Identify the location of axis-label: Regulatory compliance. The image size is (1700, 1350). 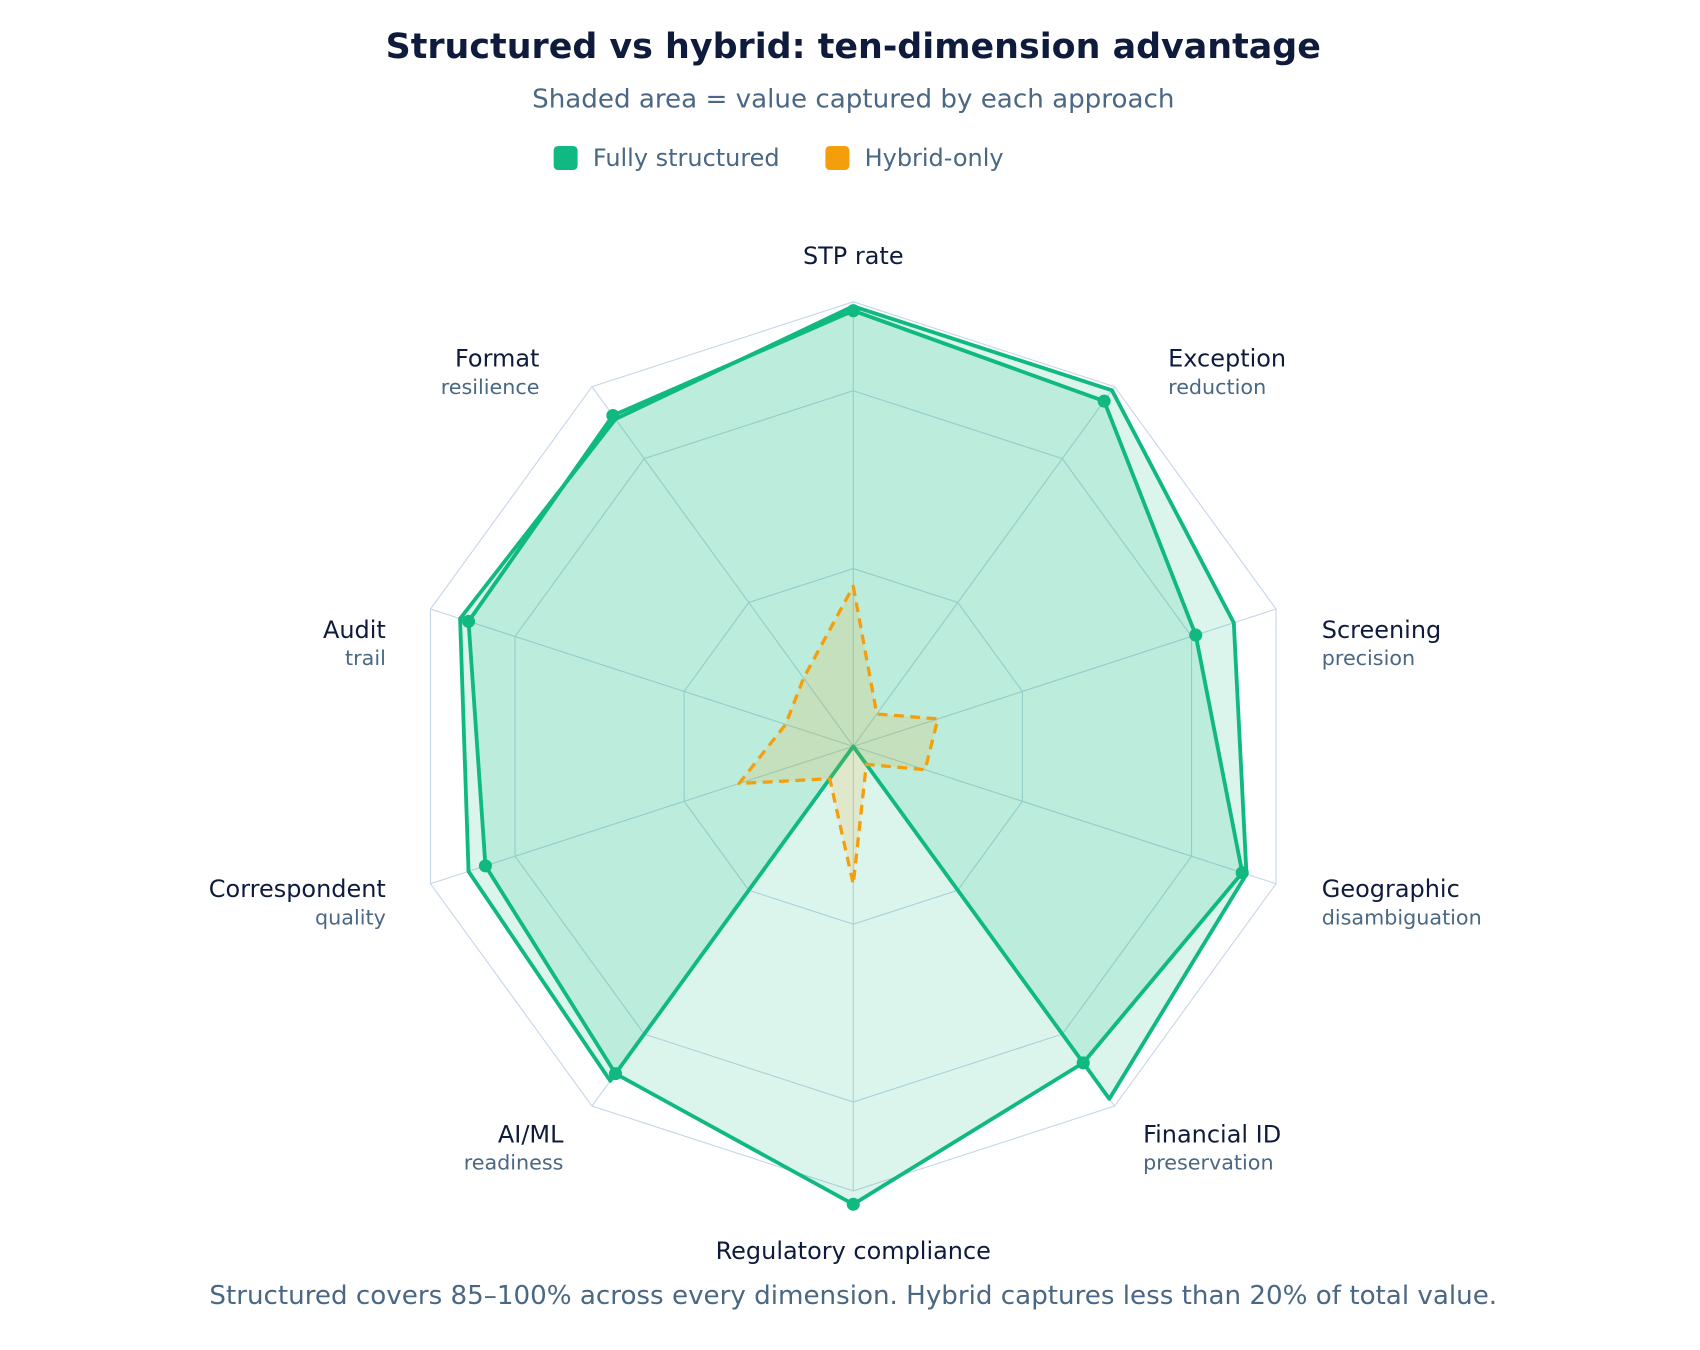
(853, 1251).